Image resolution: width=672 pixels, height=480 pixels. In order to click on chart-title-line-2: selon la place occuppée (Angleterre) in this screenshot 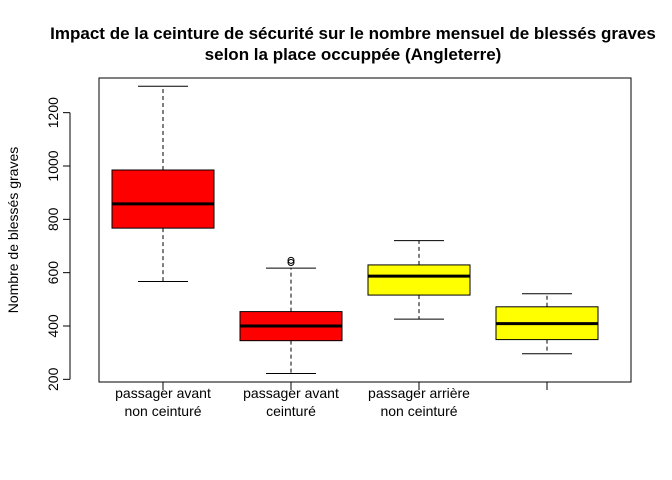, I will do `click(353, 54)`.